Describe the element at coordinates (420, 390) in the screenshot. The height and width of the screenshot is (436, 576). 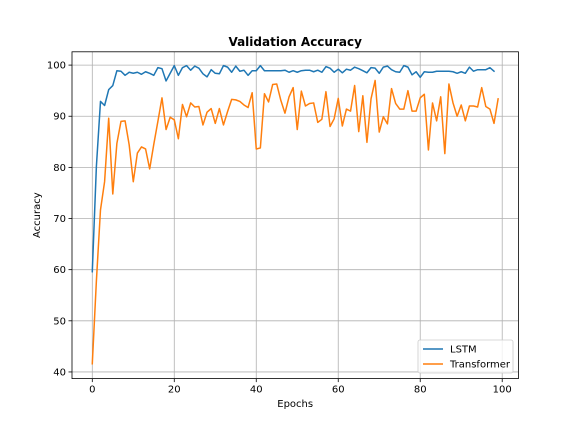
I see `x-tick-label: 80` at that location.